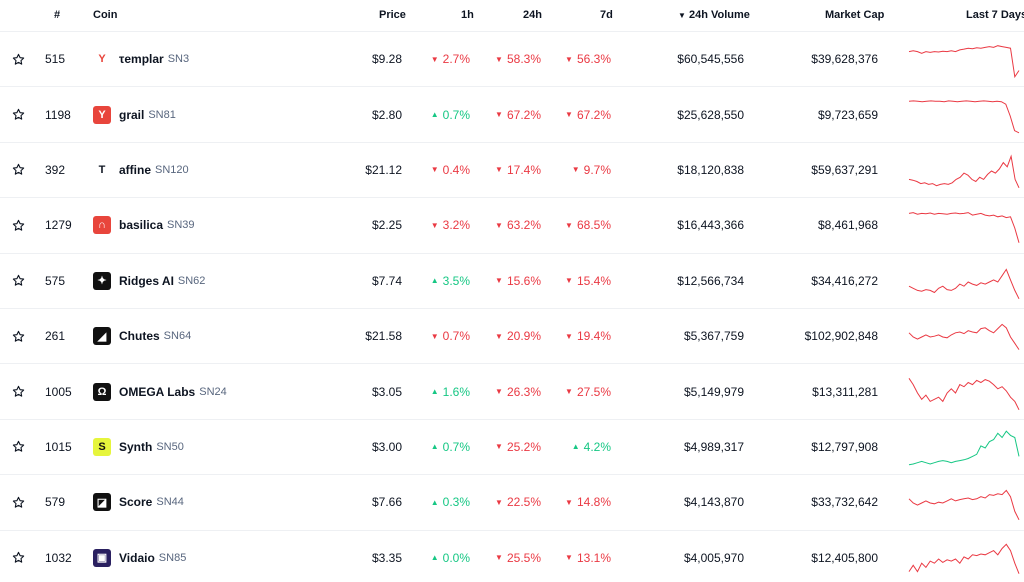 The image size is (1024, 582). I want to click on coin-name: OMEGA Labs, so click(157, 391).